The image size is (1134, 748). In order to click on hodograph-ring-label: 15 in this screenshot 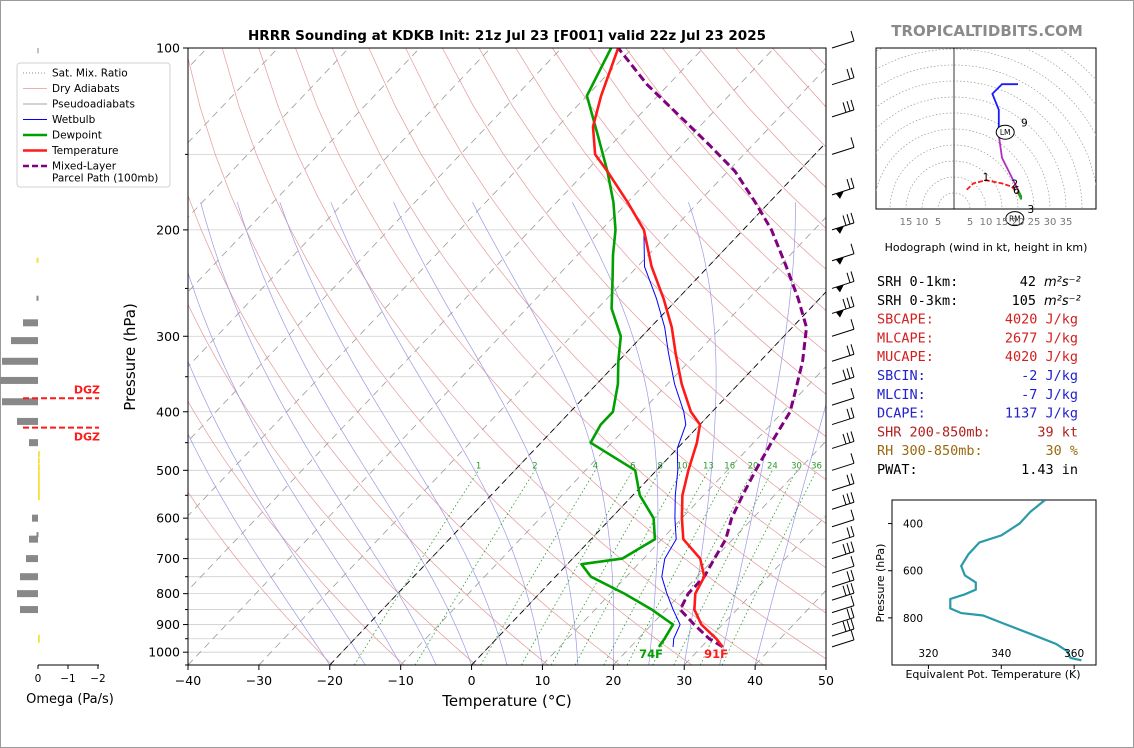, I will do `click(1002, 222)`.